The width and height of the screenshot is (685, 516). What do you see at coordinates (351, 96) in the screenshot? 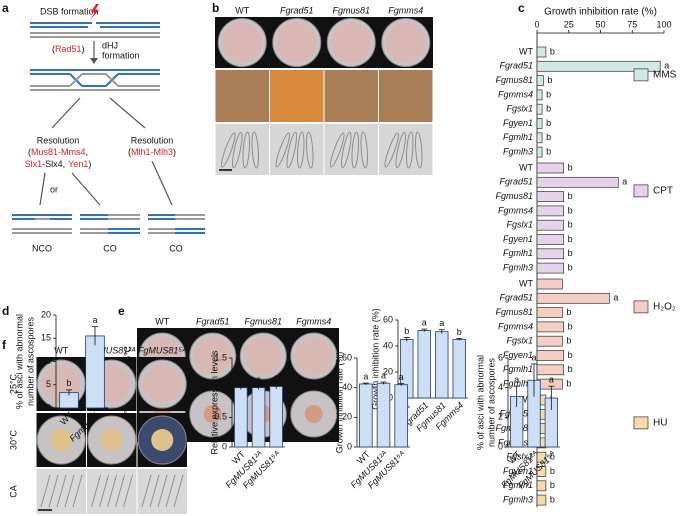
I see `micrograph` at bounding box center [351, 96].